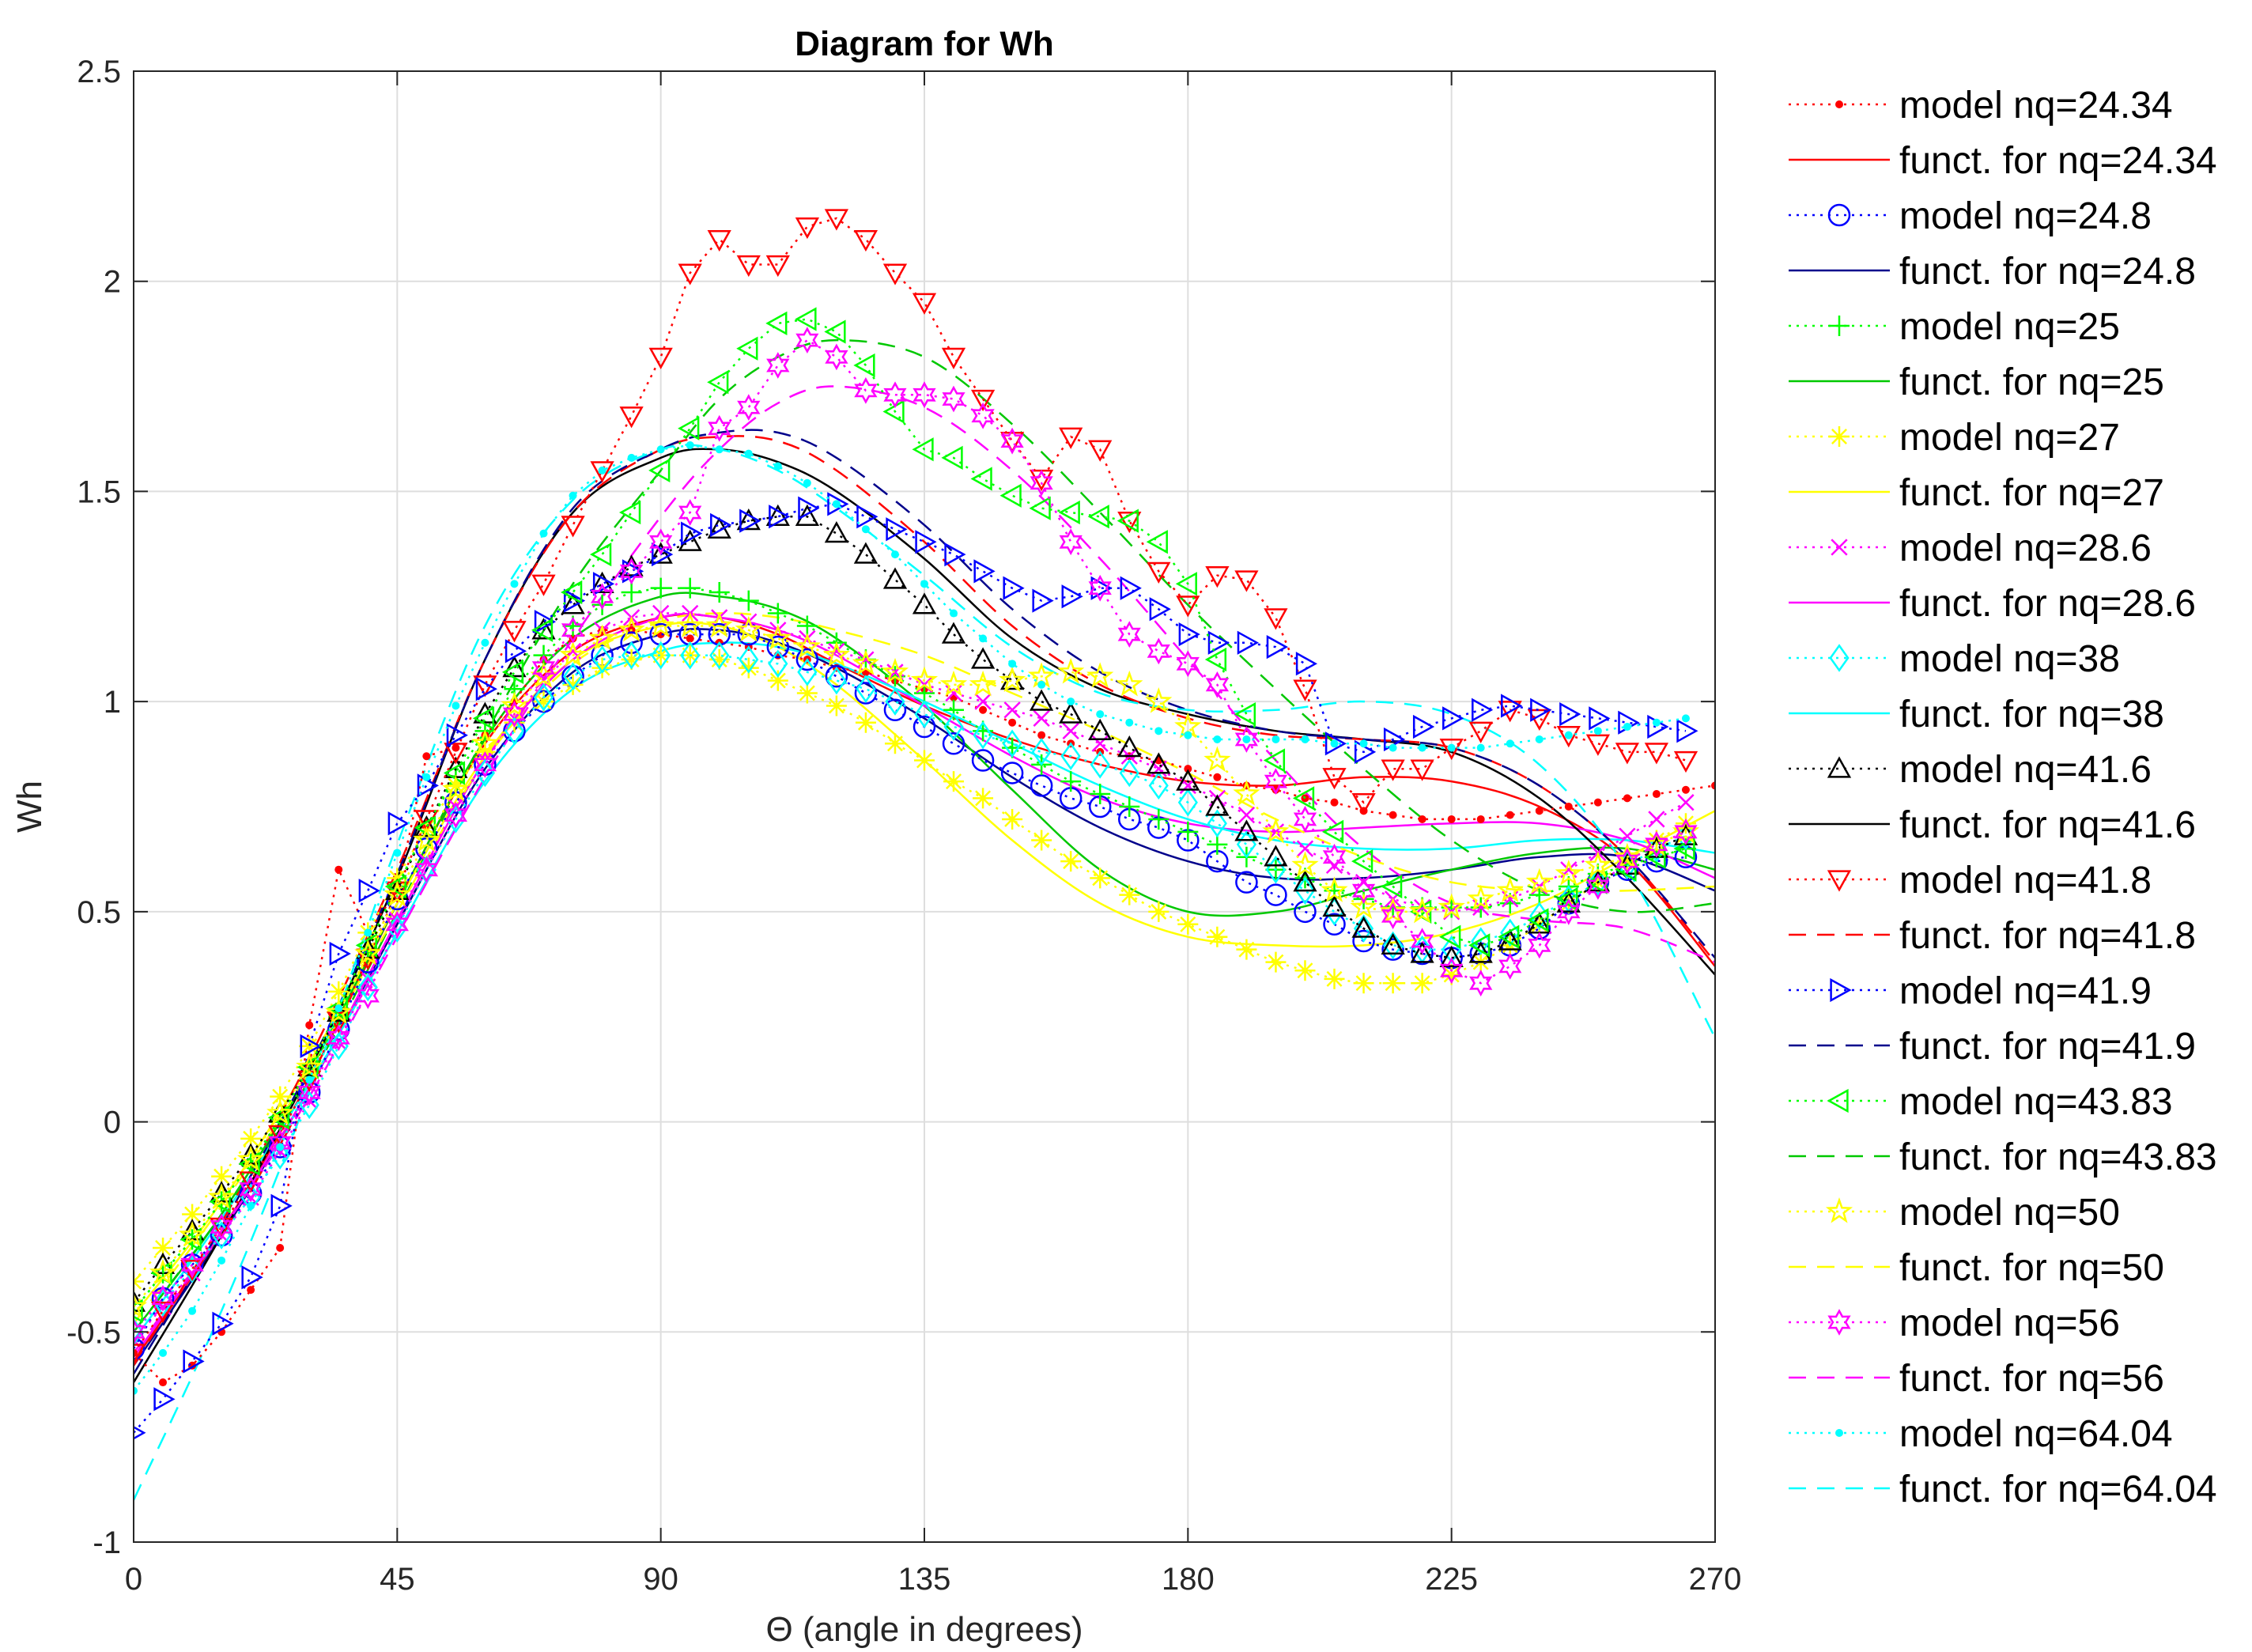 Image resolution: width=2252 pixels, height=1652 pixels. What do you see at coordinates (1954, 438) in the screenshot?
I see `legend-entry: model nq=27` at bounding box center [1954, 438].